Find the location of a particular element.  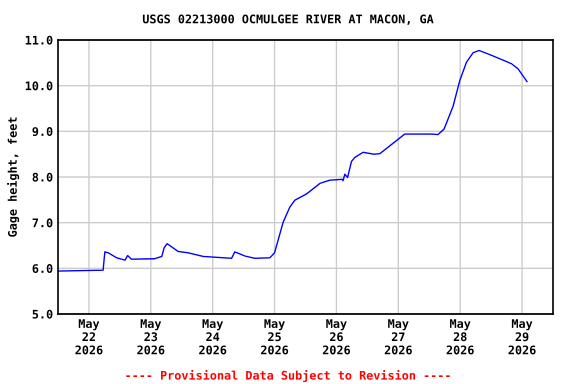

x-tick-label: May 28 2026 is located at coordinates (460, 336).